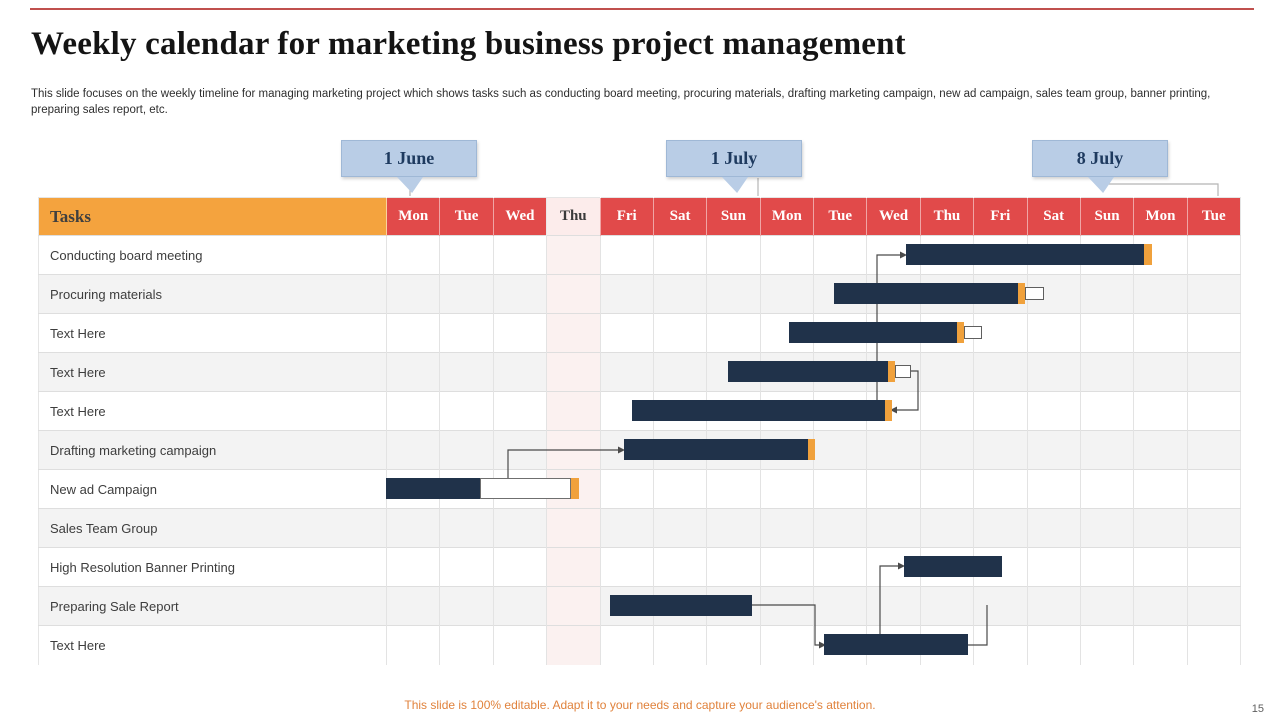  Describe the element at coordinates (1106, 216) in the screenshot. I see `day-header-13-sun: Sun` at that location.